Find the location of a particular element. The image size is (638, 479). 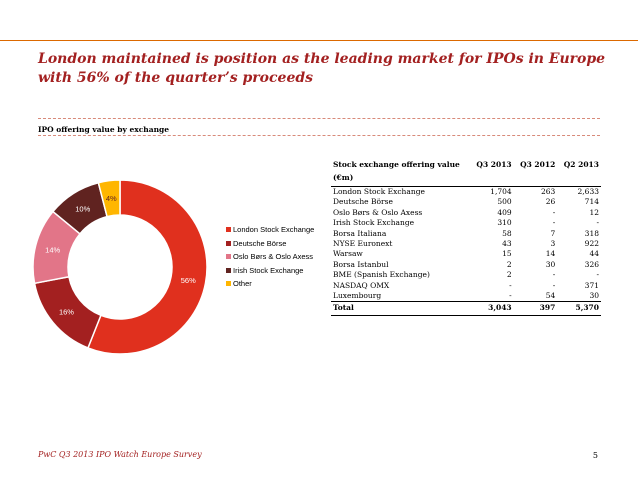

exchange-name: NASDAQ OMX is located at coordinates (361, 285).